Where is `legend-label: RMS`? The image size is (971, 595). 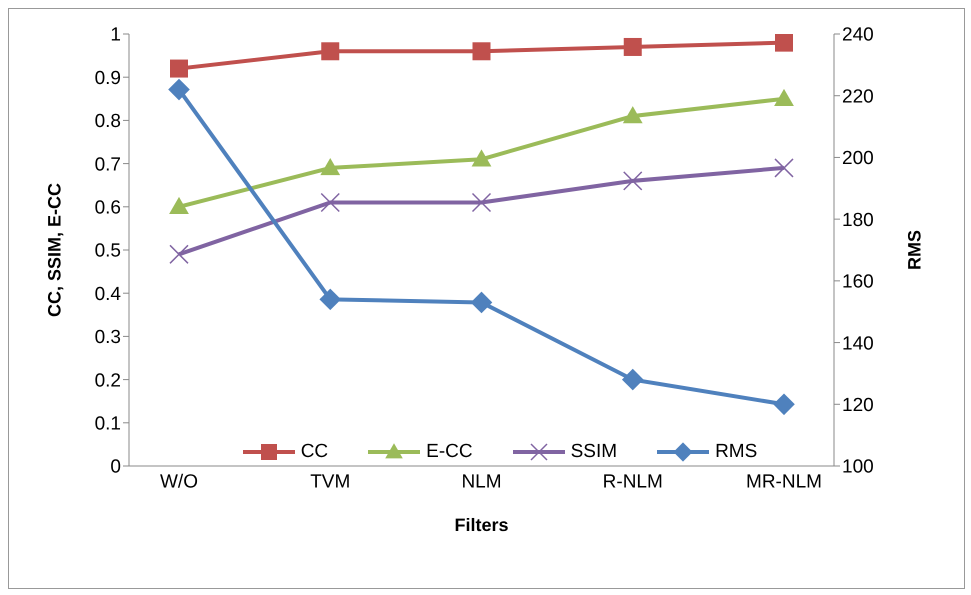 legend-label: RMS is located at coordinates (736, 452).